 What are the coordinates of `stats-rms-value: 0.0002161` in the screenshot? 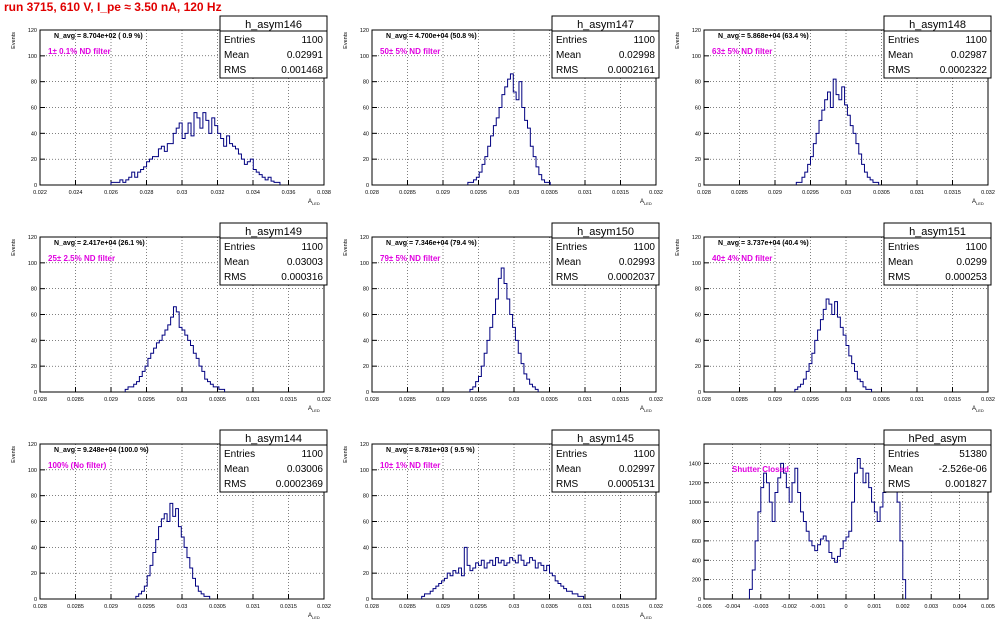 It's located at (632, 70).